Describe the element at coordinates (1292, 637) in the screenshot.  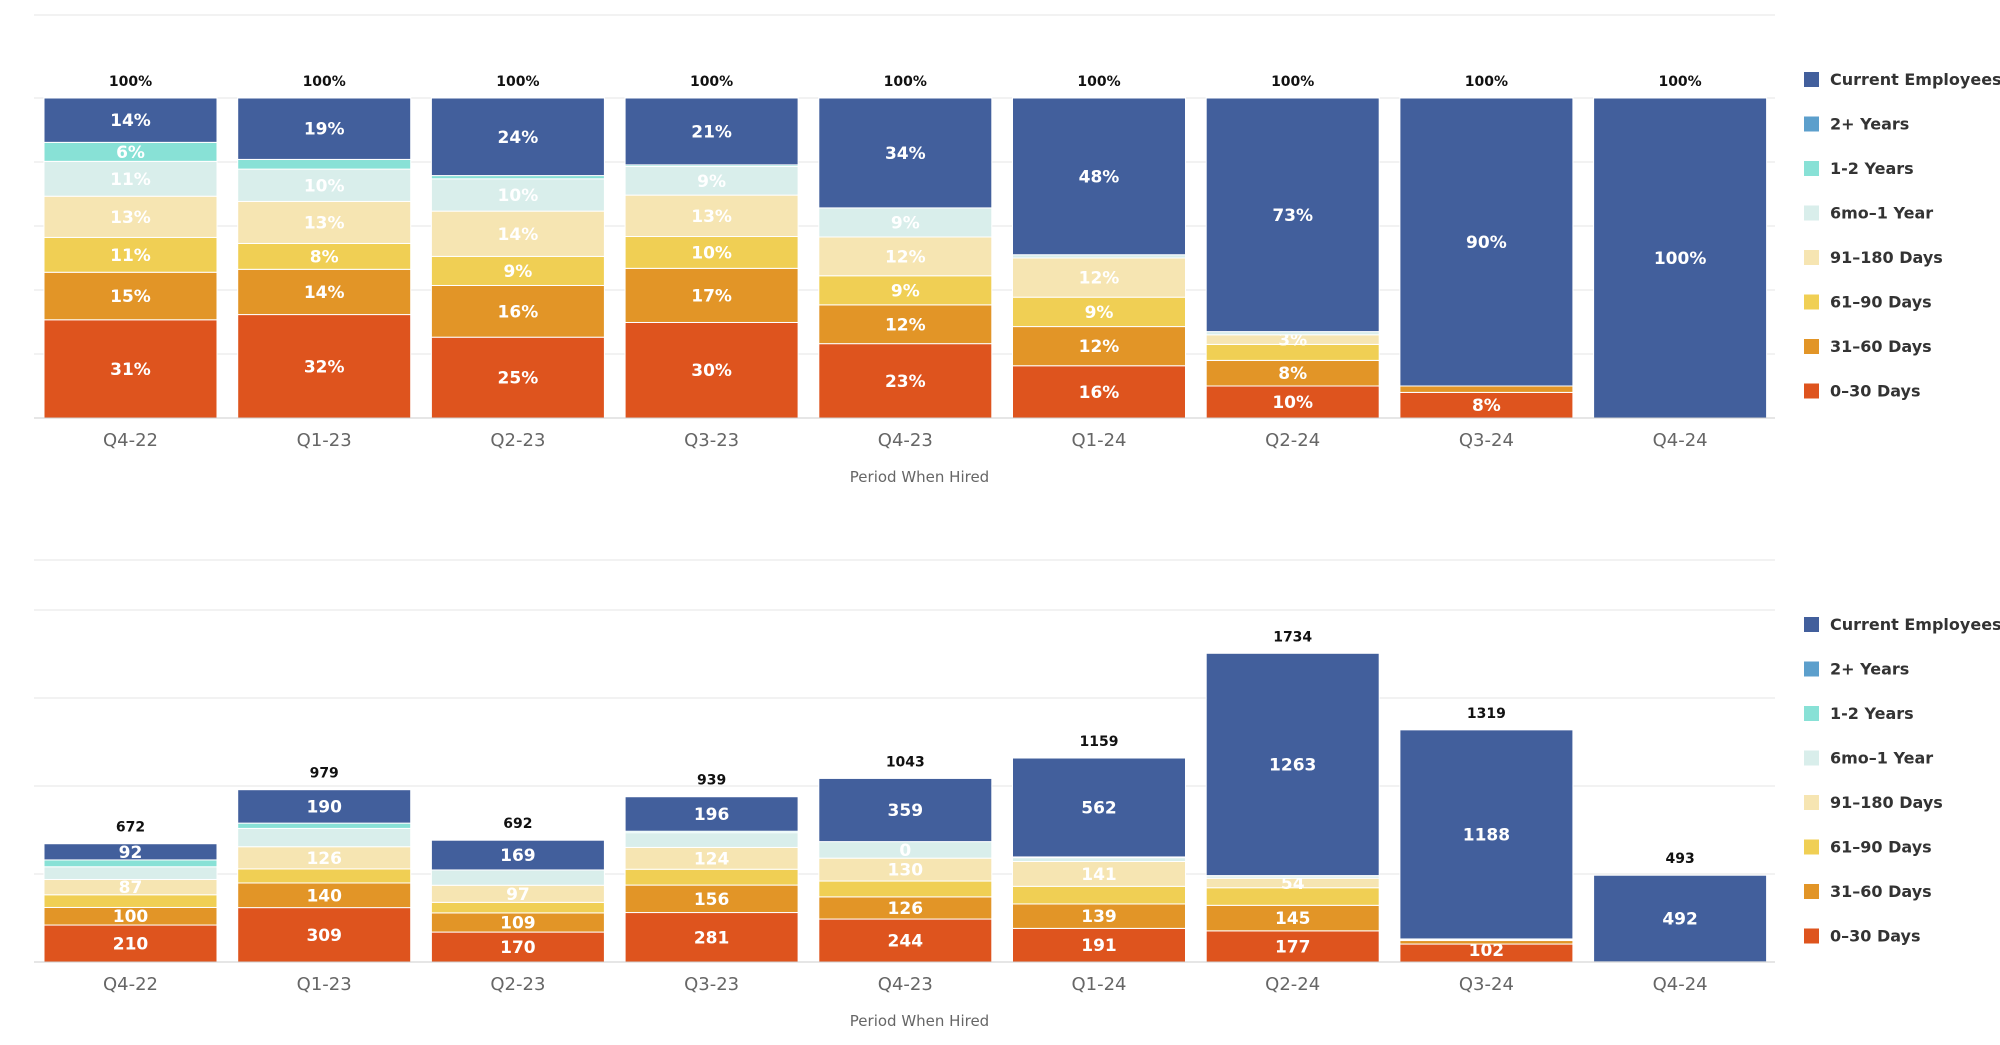
I see `total-label-q2-24: 1734` at that location.